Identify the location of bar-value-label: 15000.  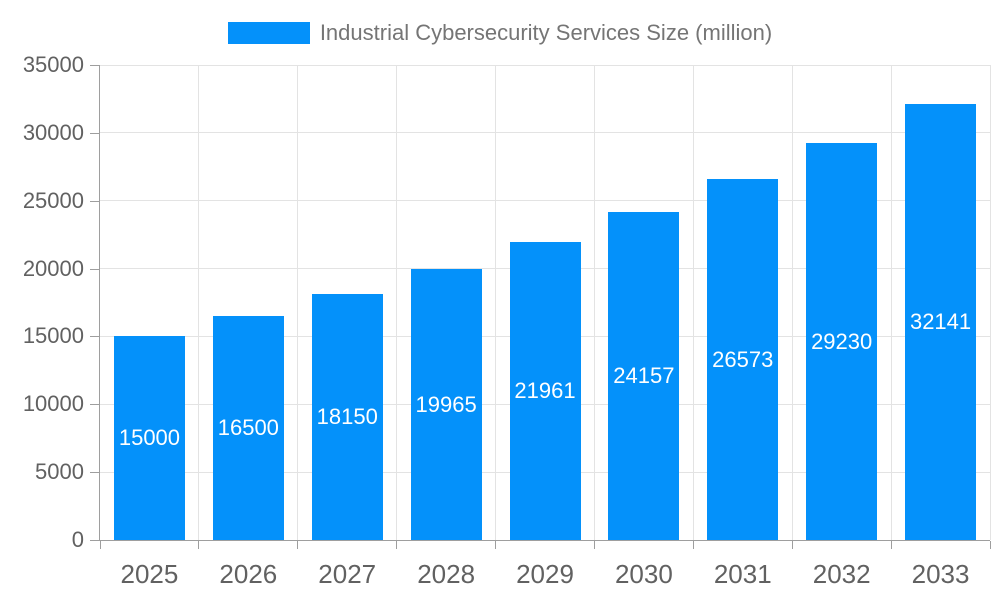
(149, 438).